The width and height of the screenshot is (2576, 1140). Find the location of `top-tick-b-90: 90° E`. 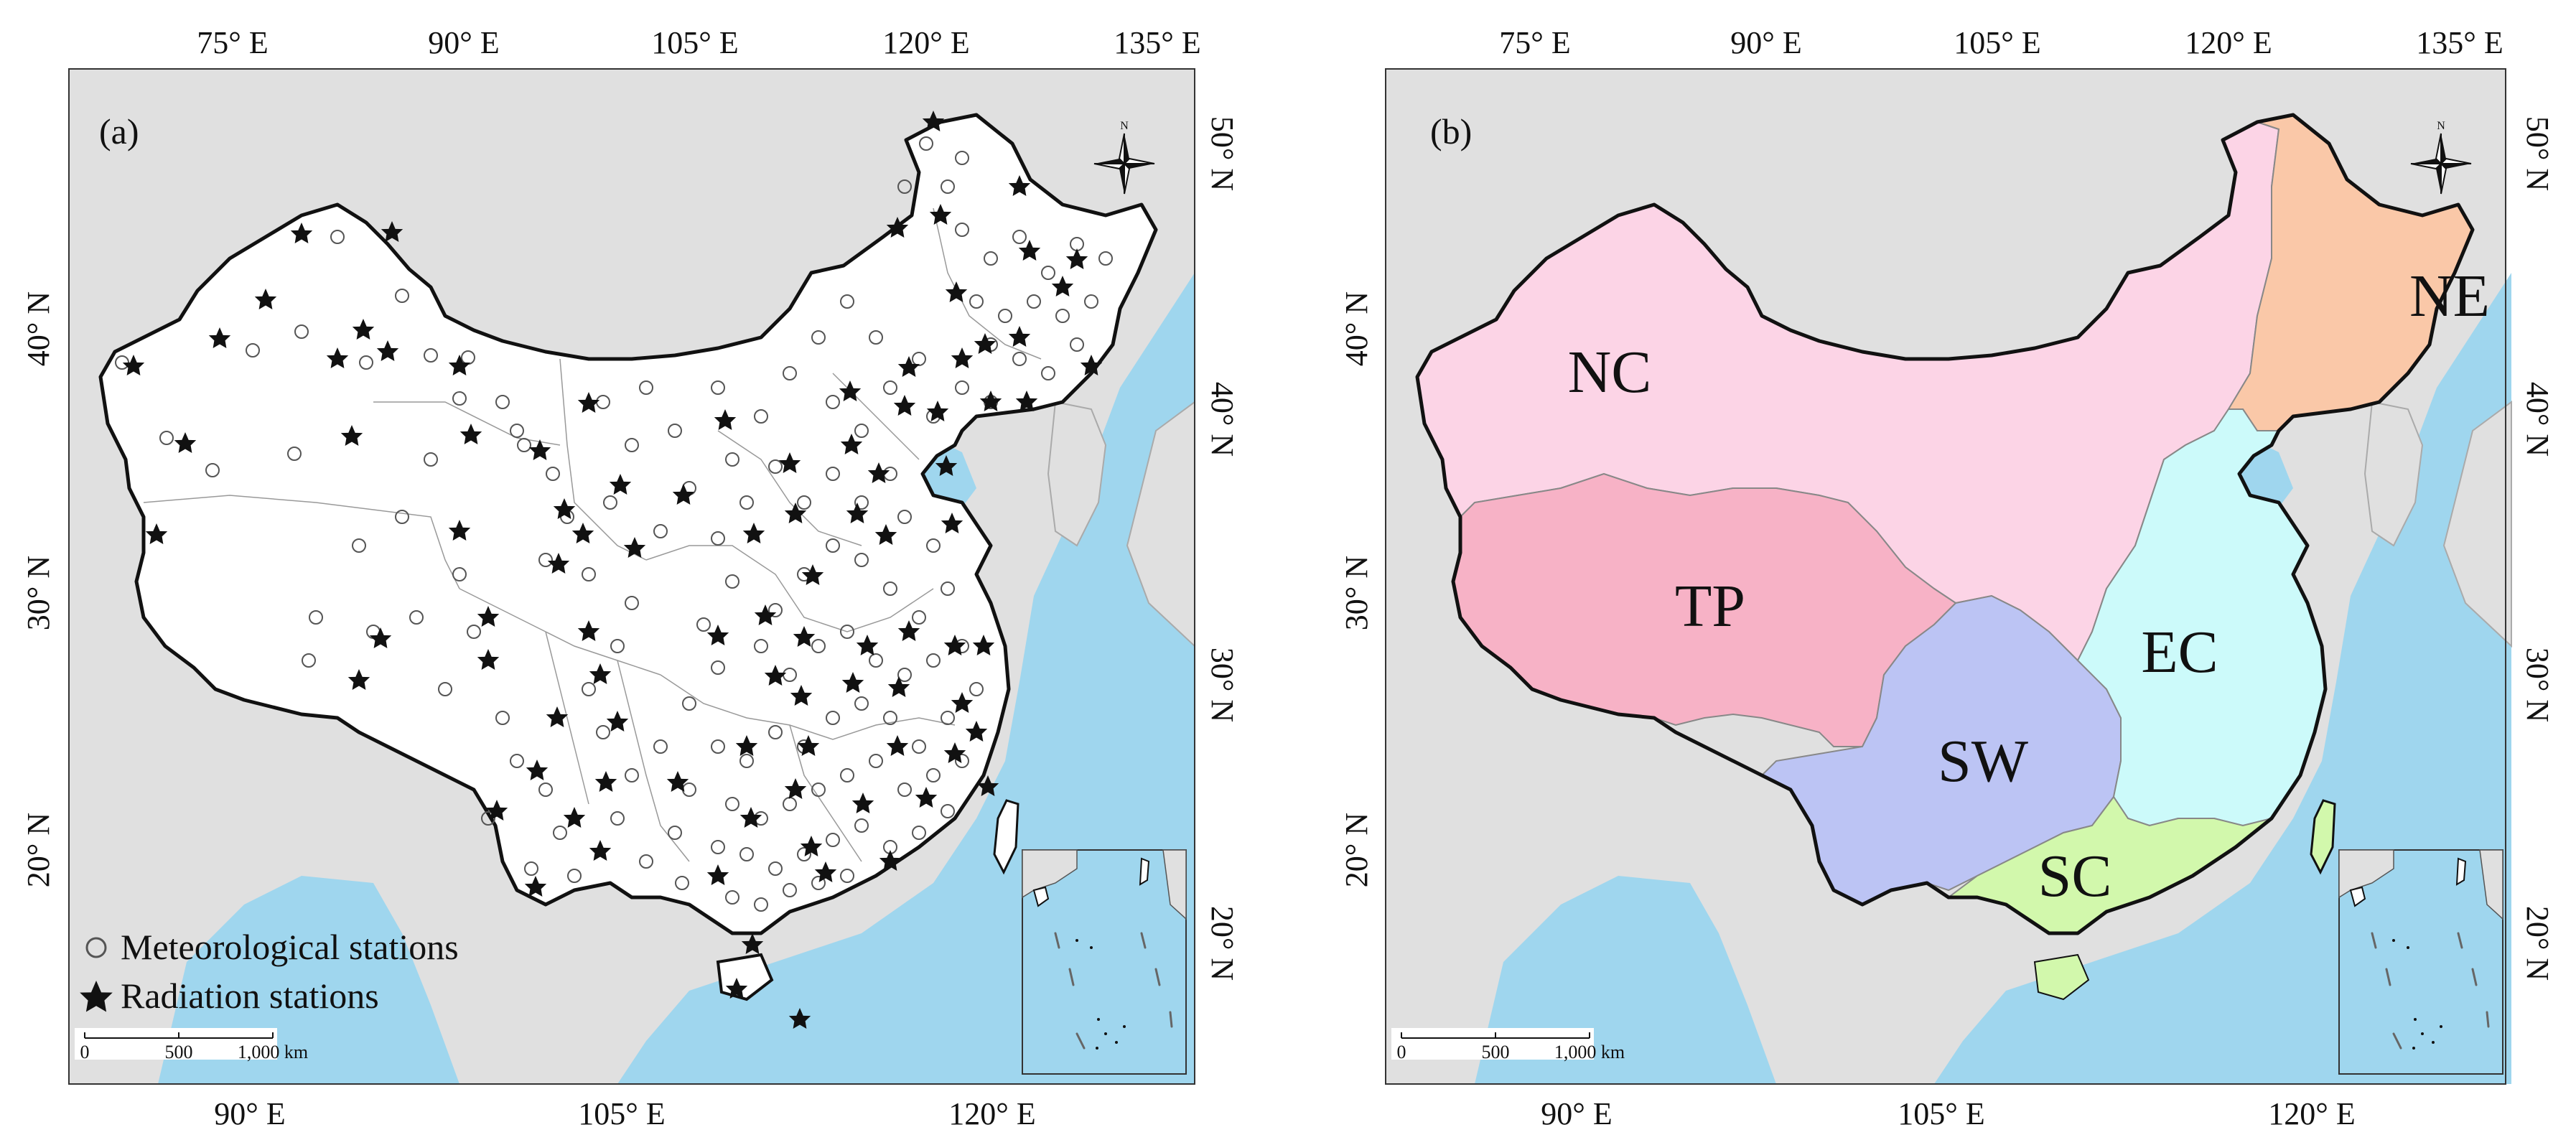

top-tick-b-90: 90° E is located at coordinates (1765, 42).